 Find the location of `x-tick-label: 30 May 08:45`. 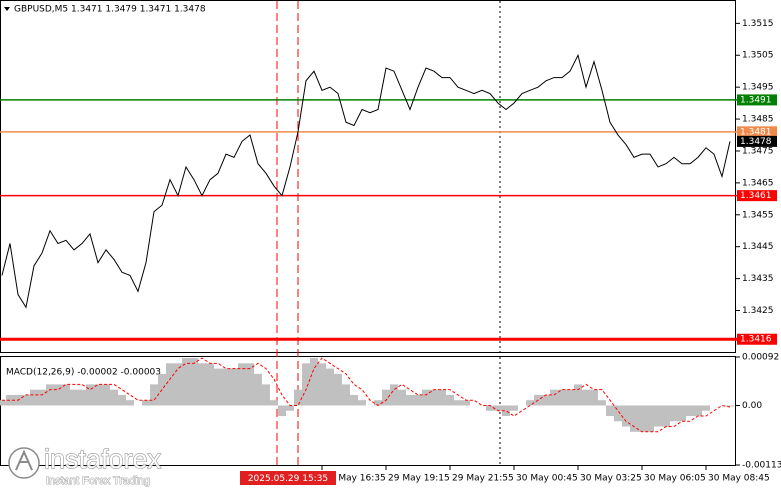

x-tick-label: 30 May 08:45 is located at coordinates (739, 479).